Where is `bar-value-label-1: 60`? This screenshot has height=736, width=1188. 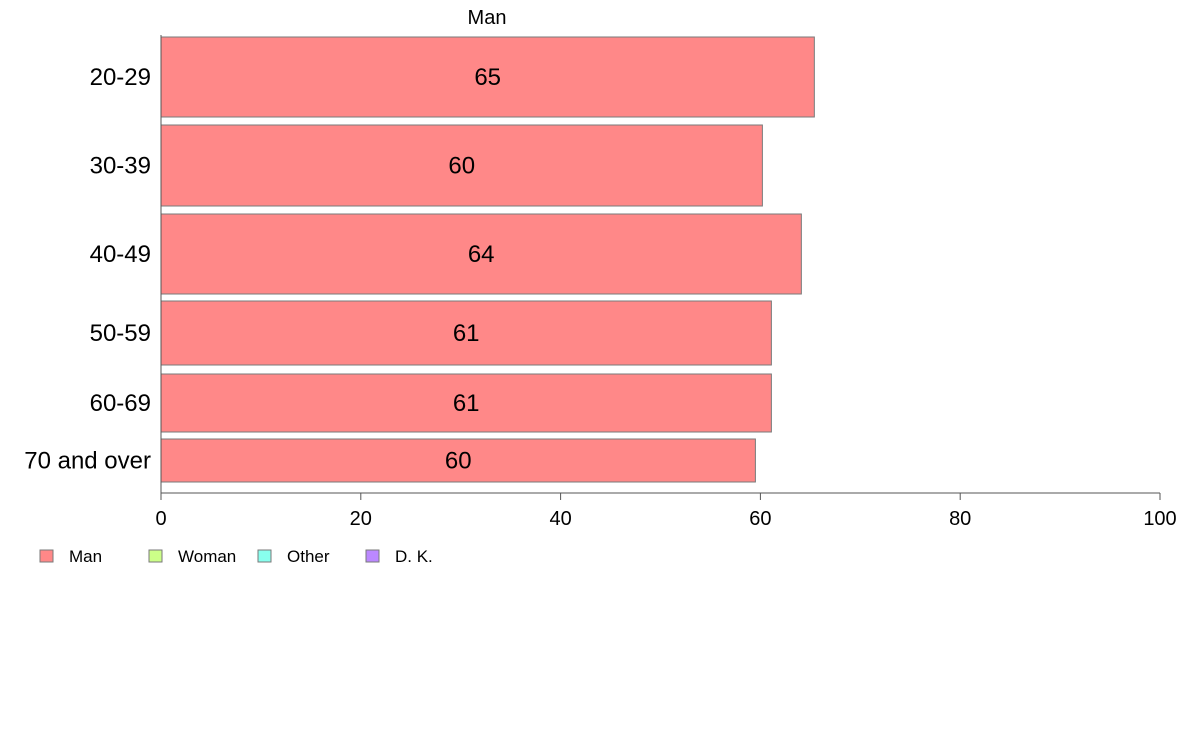 bar-value-label-1: 60 is located at coordinates (461, 166).